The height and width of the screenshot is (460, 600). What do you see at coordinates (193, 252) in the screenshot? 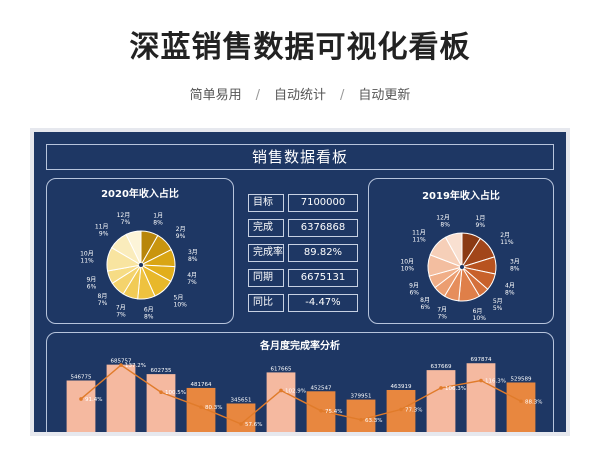
I see `pie-category-label: 3月` at bounding box center [193, 252].